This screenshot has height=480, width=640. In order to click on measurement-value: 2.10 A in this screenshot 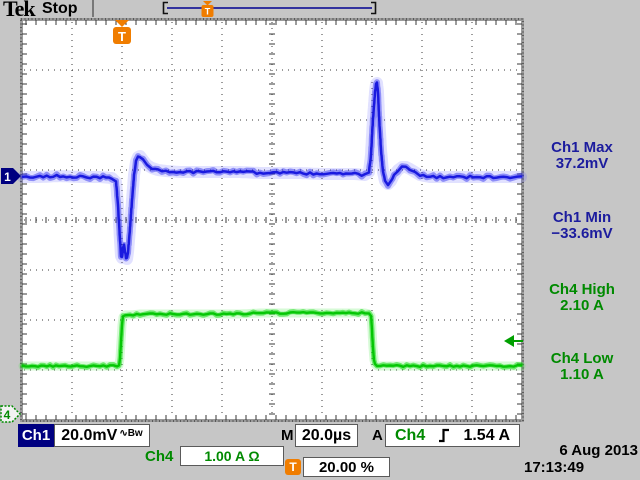, I will do `click(582, 305)`.